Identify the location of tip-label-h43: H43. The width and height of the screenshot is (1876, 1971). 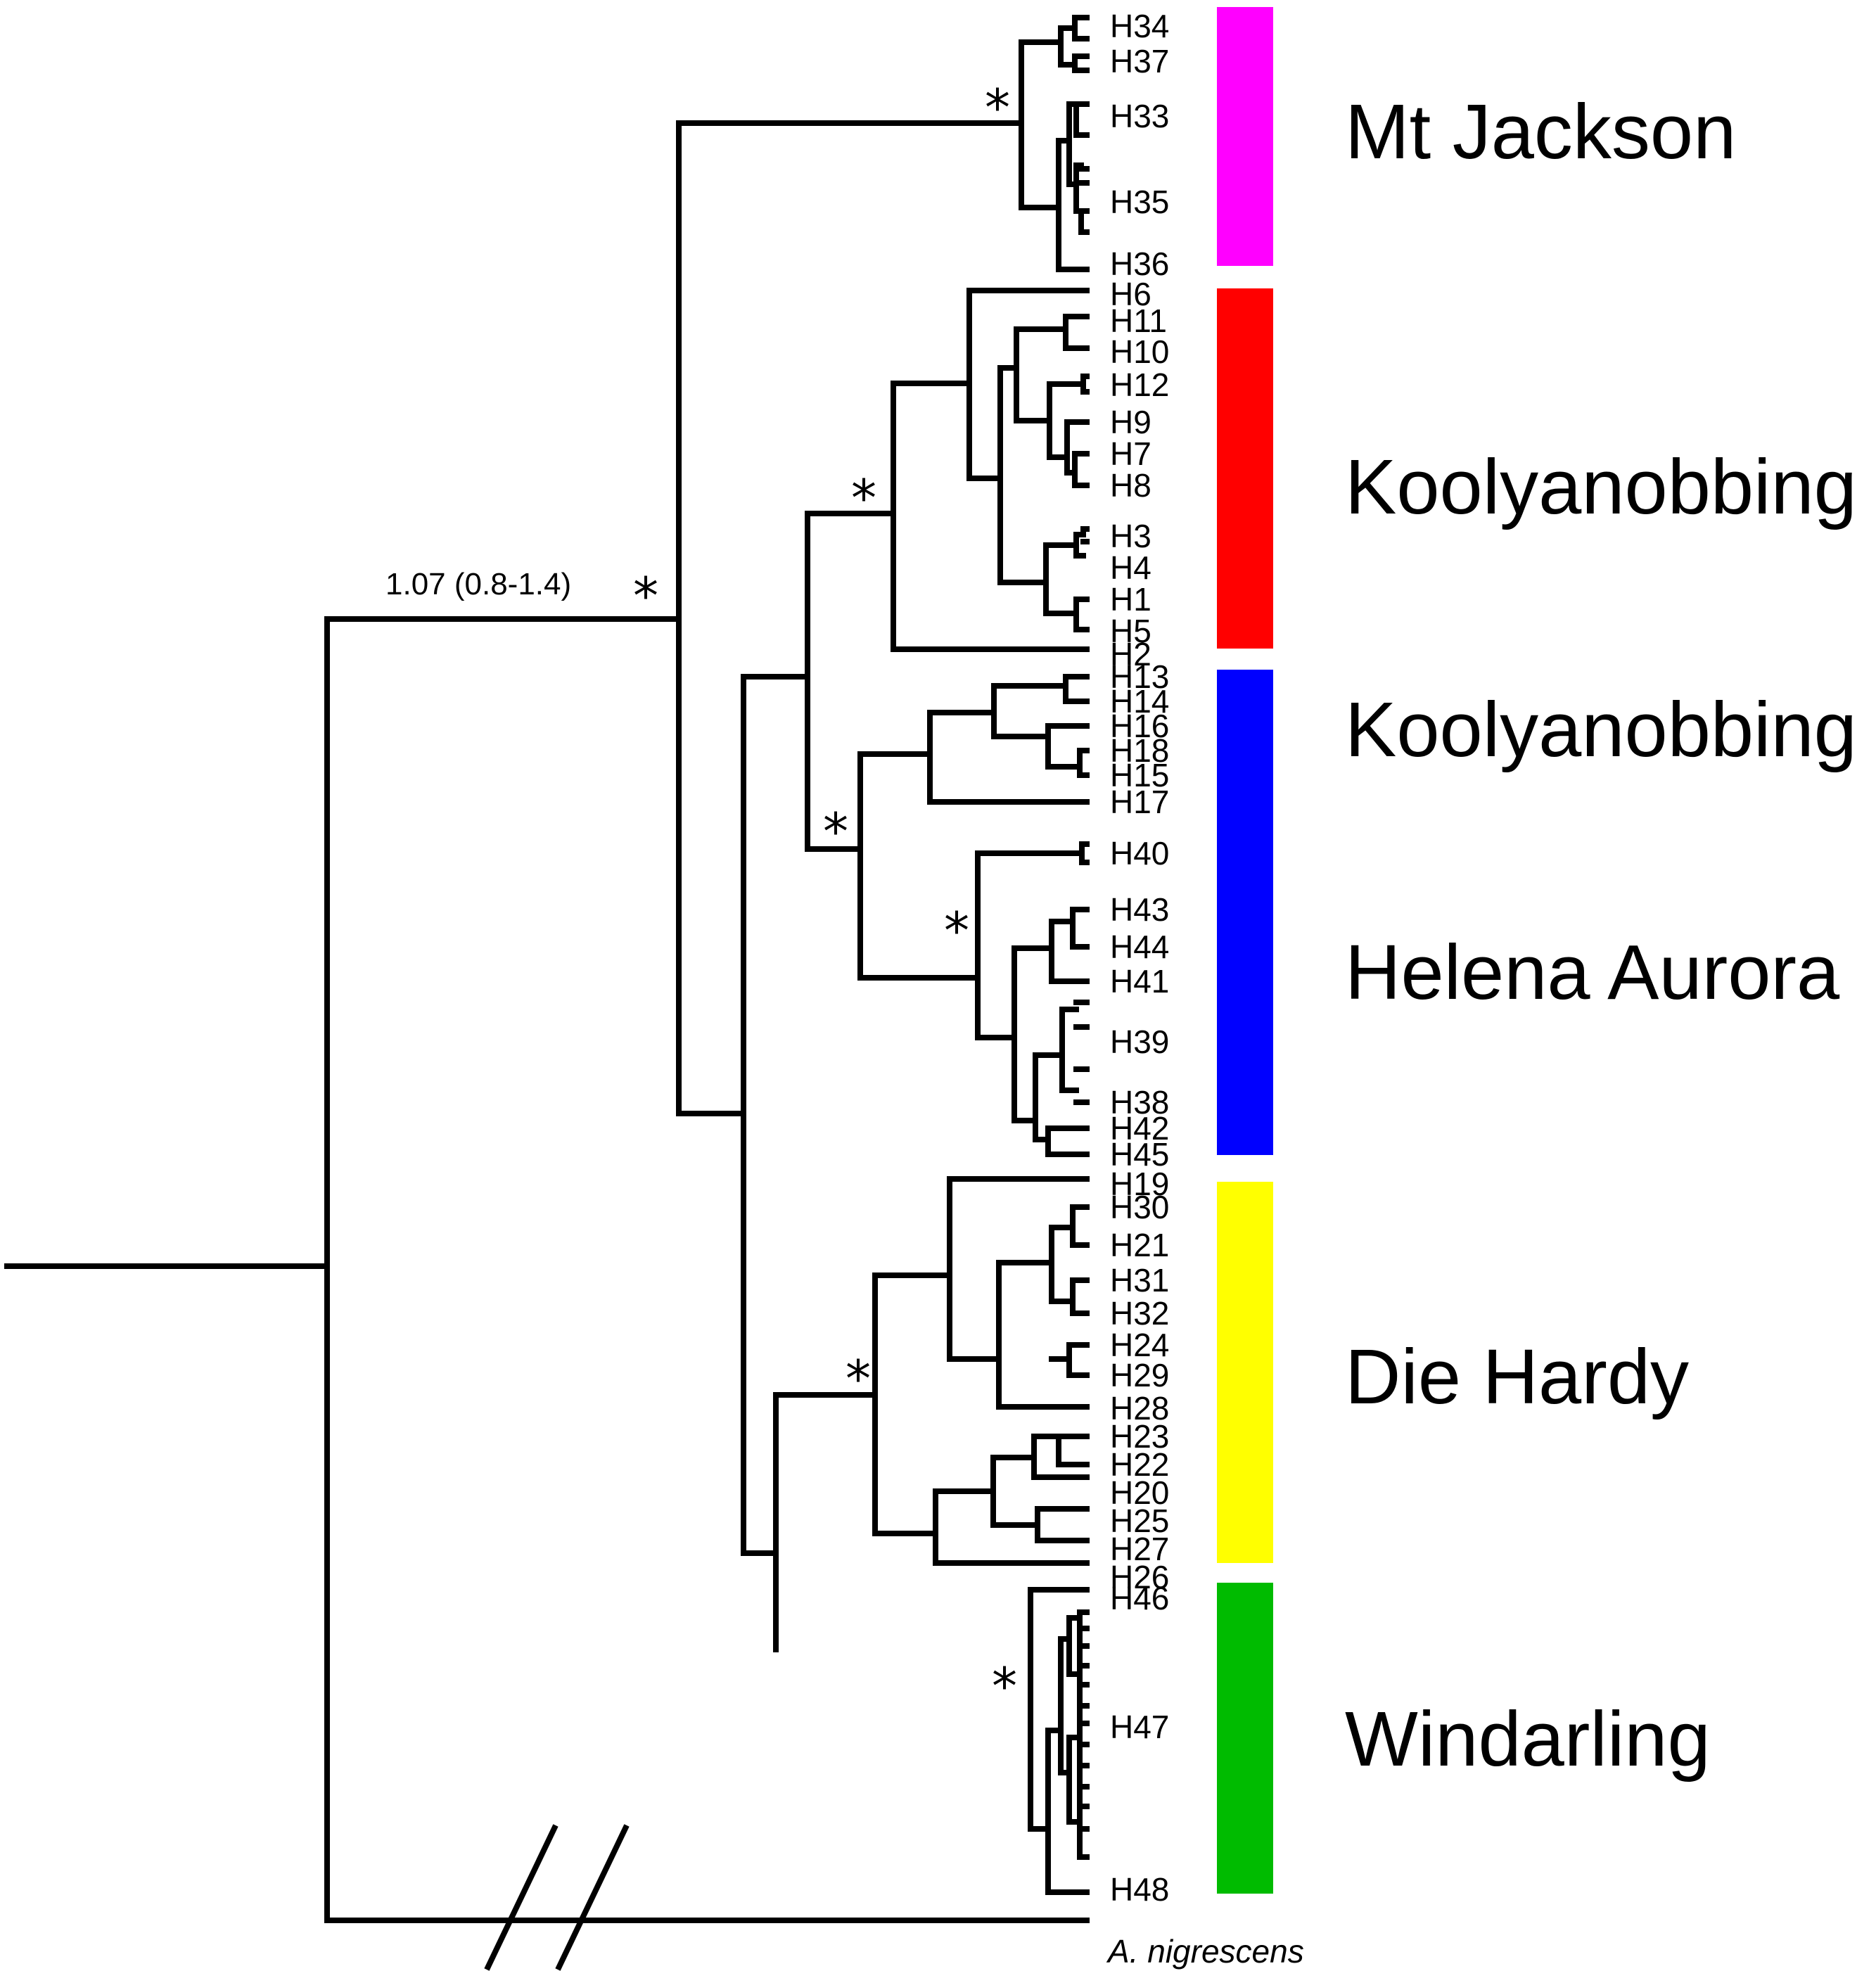
(1139, 909).